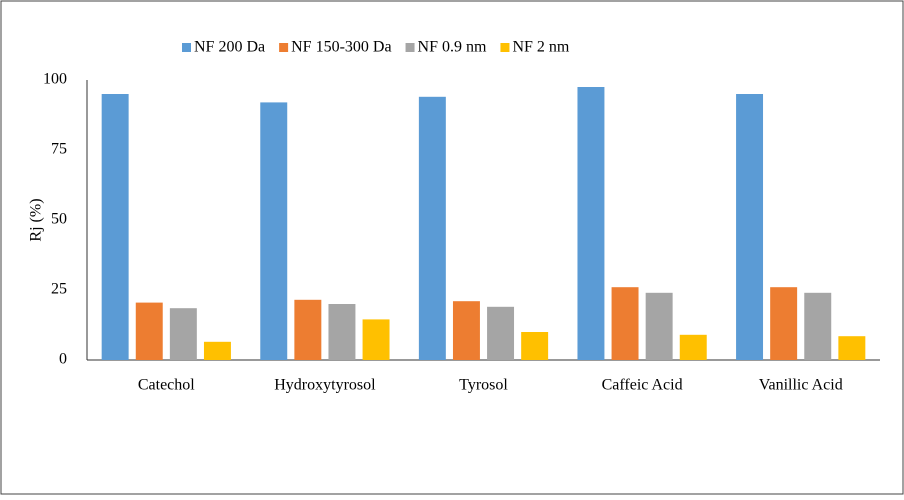  Describe the element at coordinates (325, 385) in the screenshot. I see `x-tick-label: Hydroxytyrosol` at that location.